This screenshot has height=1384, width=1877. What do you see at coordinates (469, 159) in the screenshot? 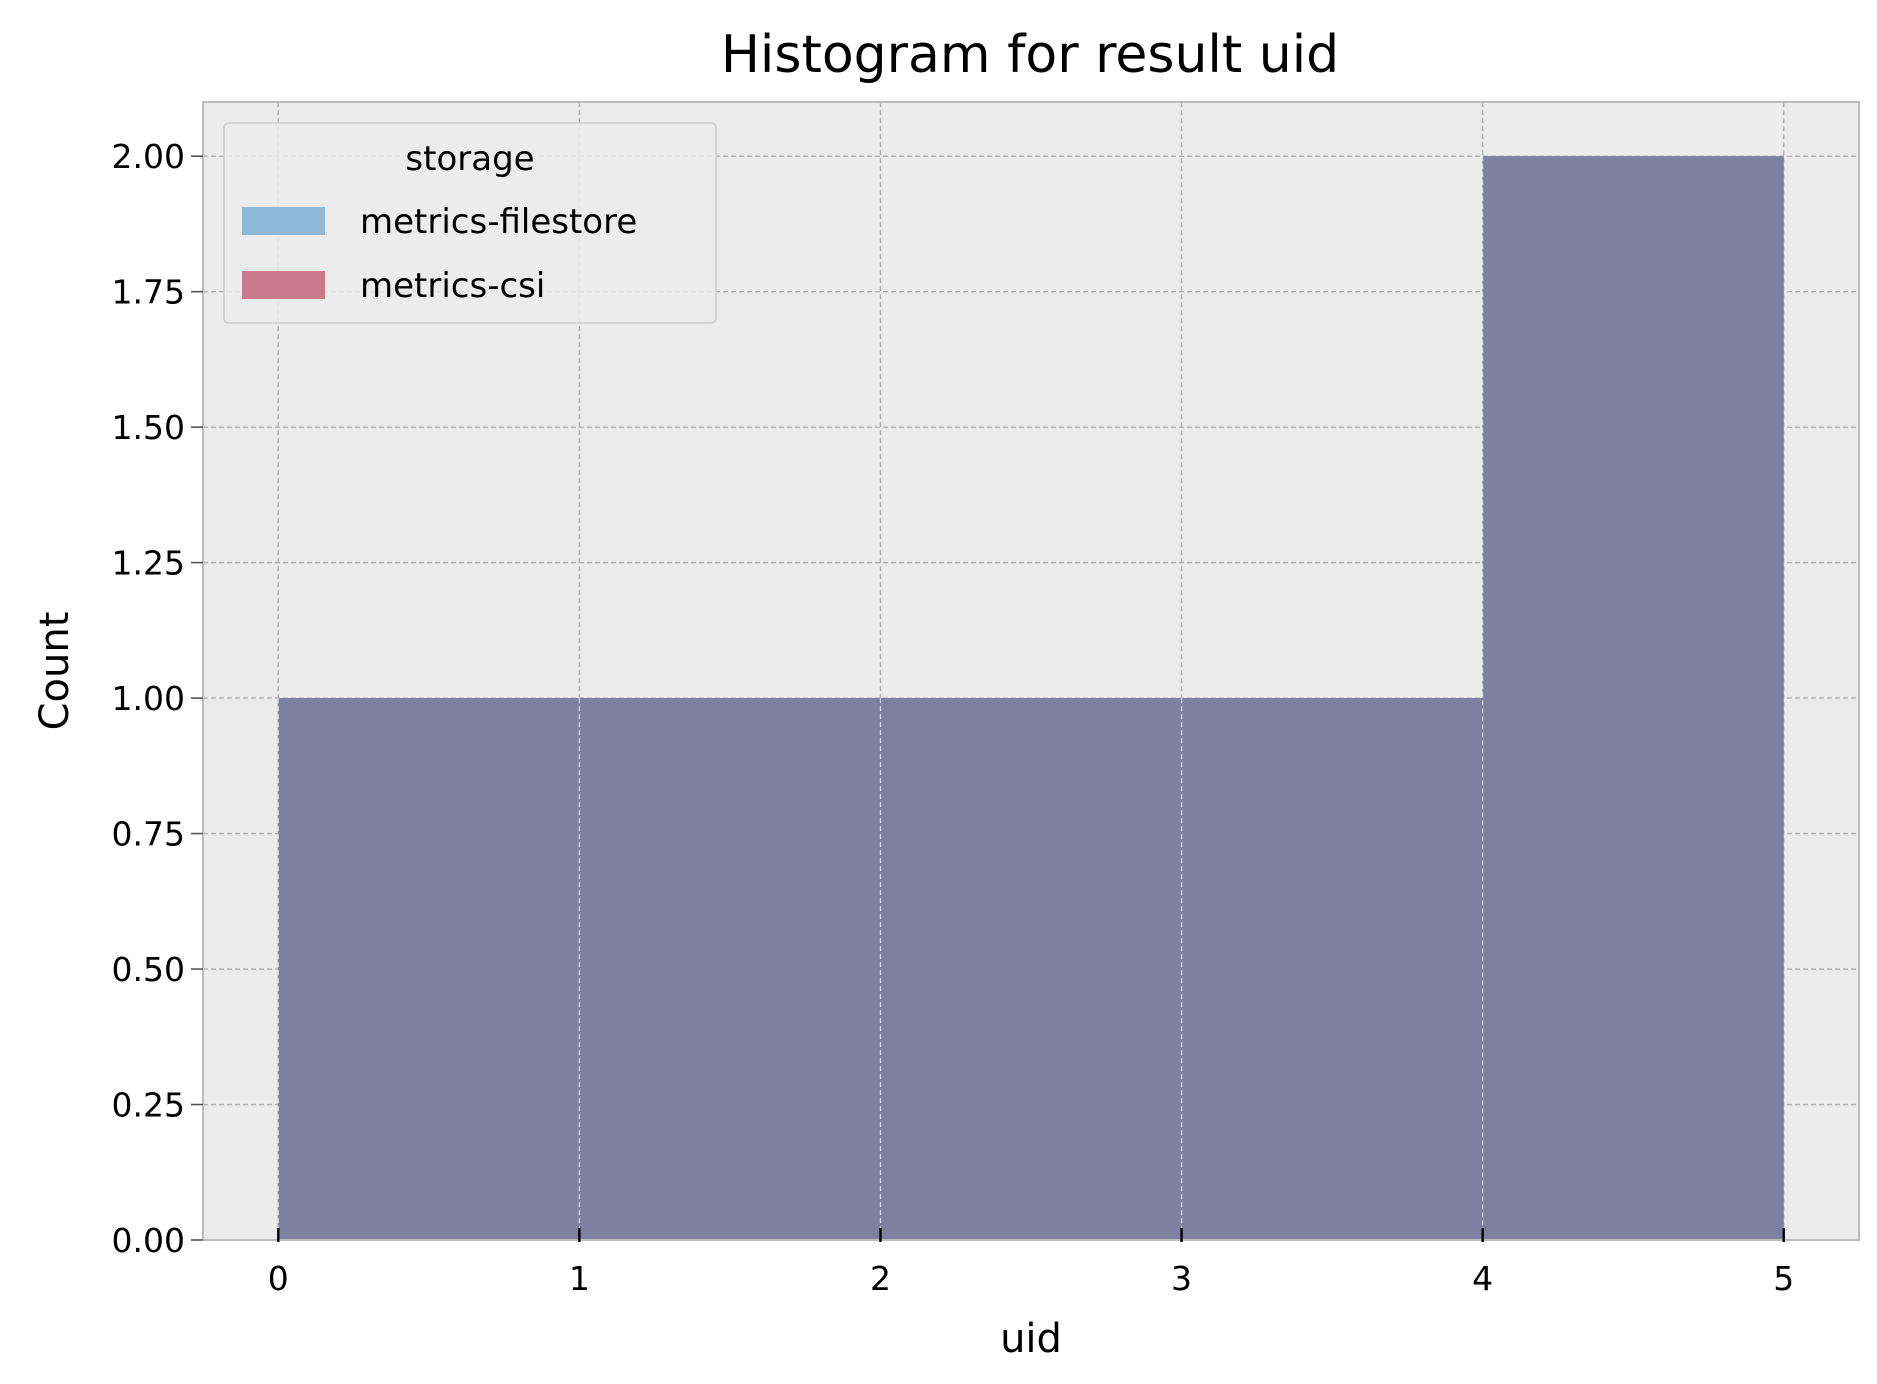
I see `legend-title: storage` at bounding box center [469, 159].